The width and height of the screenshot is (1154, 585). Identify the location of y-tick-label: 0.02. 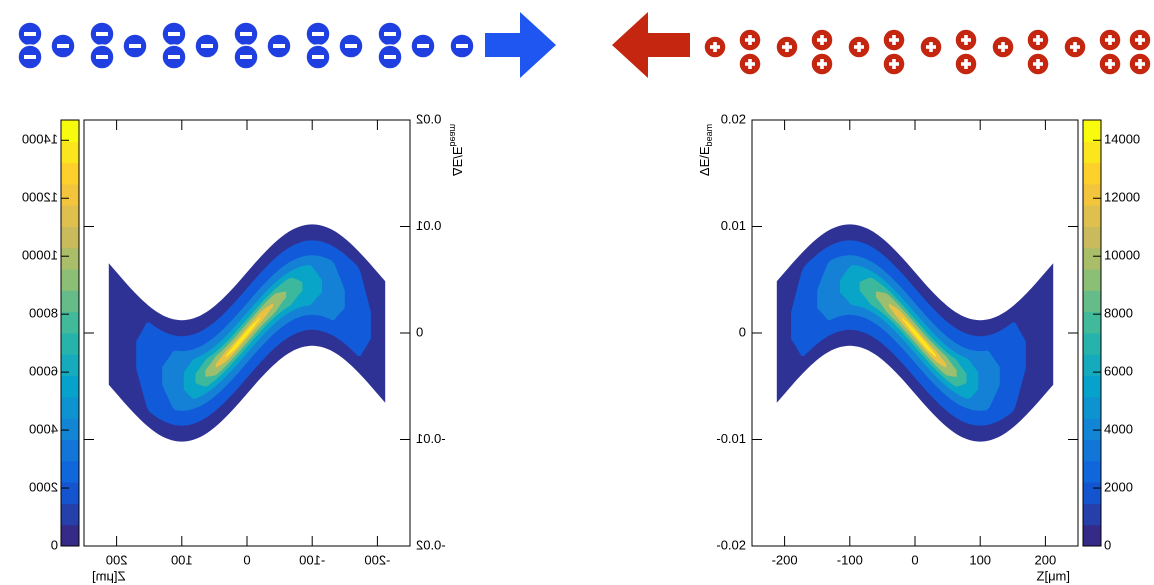
(428, 118).